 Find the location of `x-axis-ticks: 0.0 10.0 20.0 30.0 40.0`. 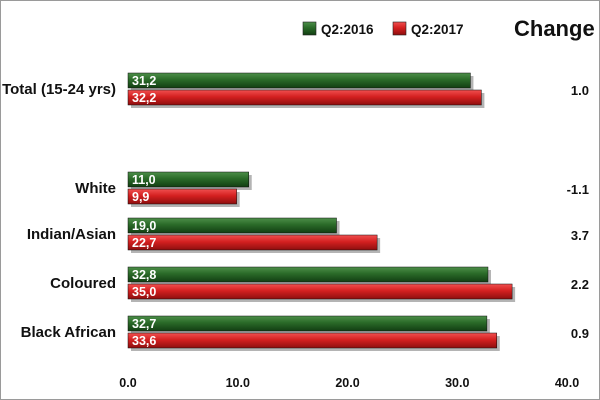

x-axis-ticks: 0.0 10.0 20.0 30.0 40.0 is located at coordinates (349, 383).